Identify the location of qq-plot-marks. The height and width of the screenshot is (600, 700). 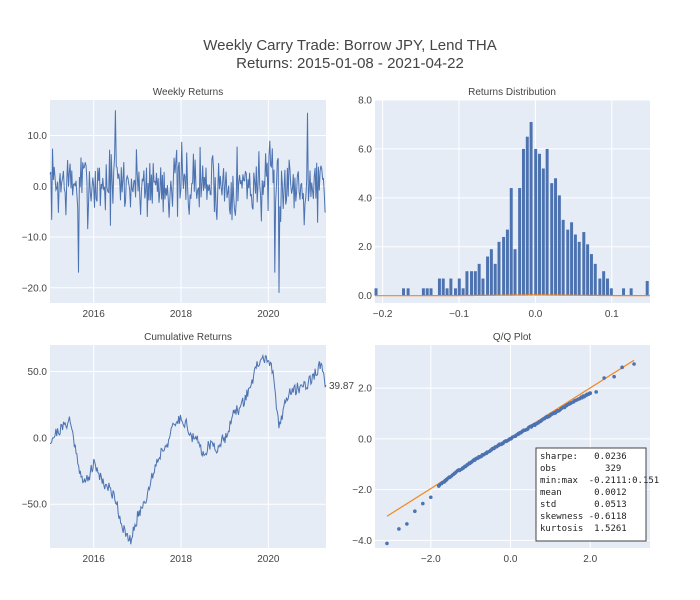
(510, 452).